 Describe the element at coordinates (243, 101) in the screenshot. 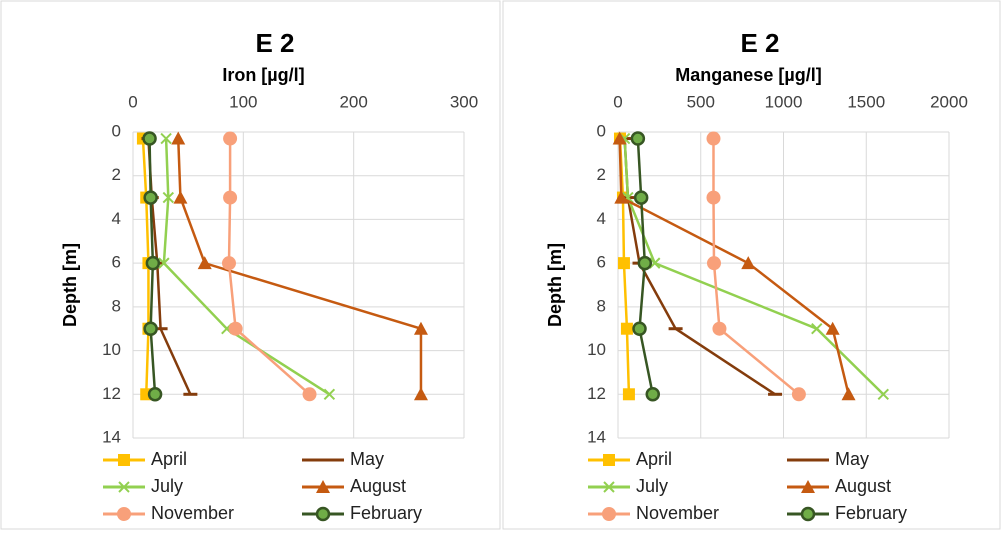

I see `x-tick-label: 100` at that location.